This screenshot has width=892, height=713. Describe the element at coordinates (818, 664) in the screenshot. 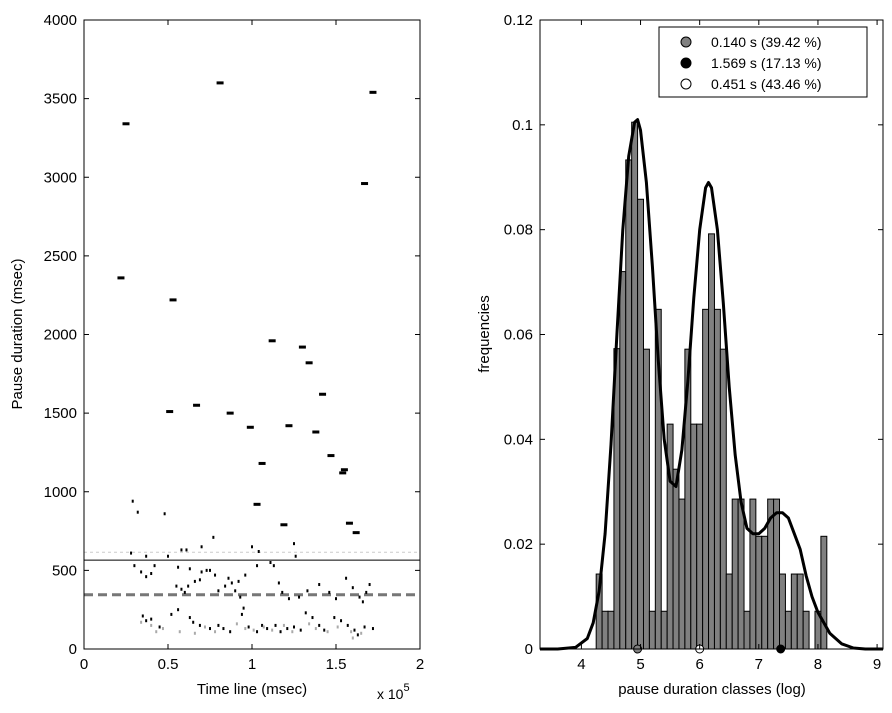

I see `histogram-x-tick-label: 8` at that location.